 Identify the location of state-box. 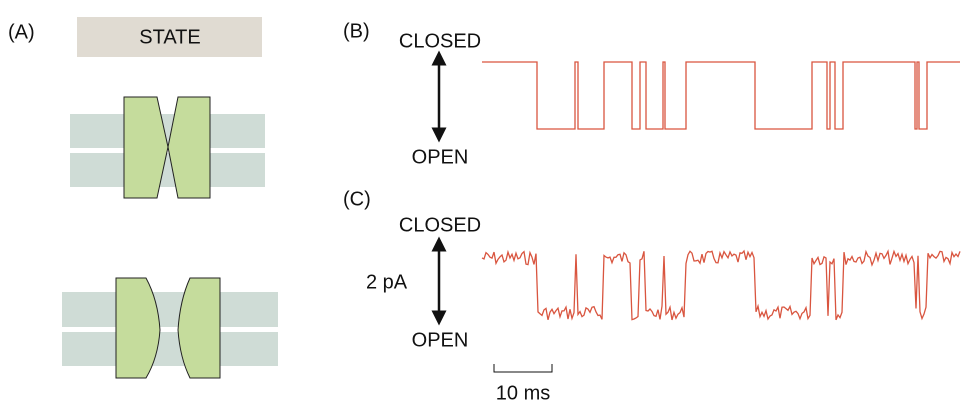
(169, 37).